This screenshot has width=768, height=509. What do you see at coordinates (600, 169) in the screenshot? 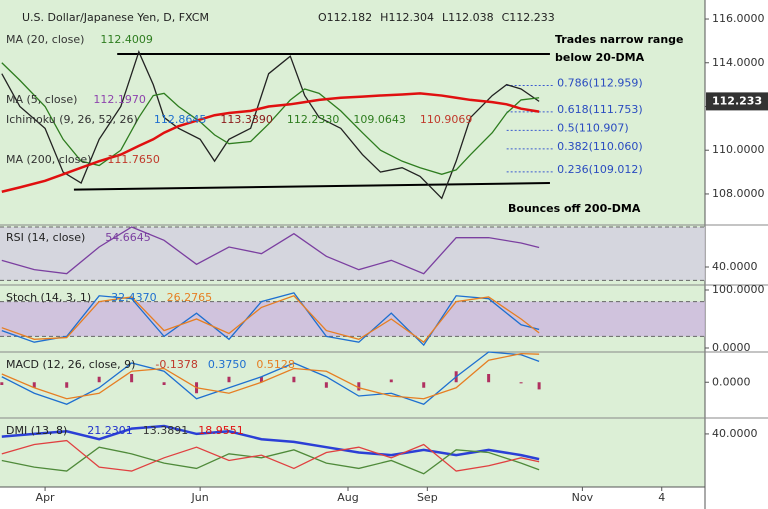
I see `fib-label: 0.236(109.012)` at bounding box center [600, 169].